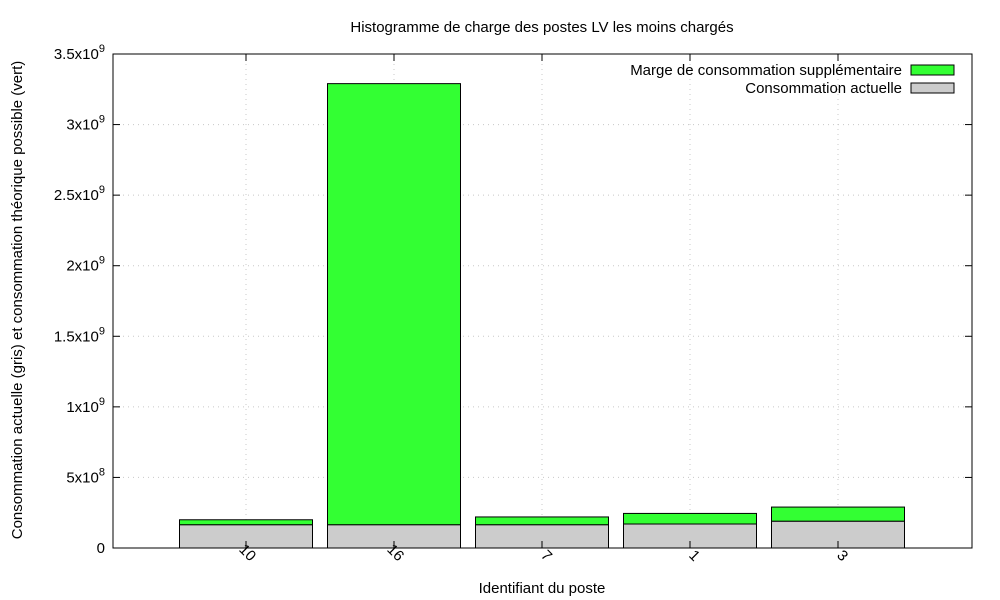  I want to click on x-axis-label: Identifiant du poste, so click(542, 588).